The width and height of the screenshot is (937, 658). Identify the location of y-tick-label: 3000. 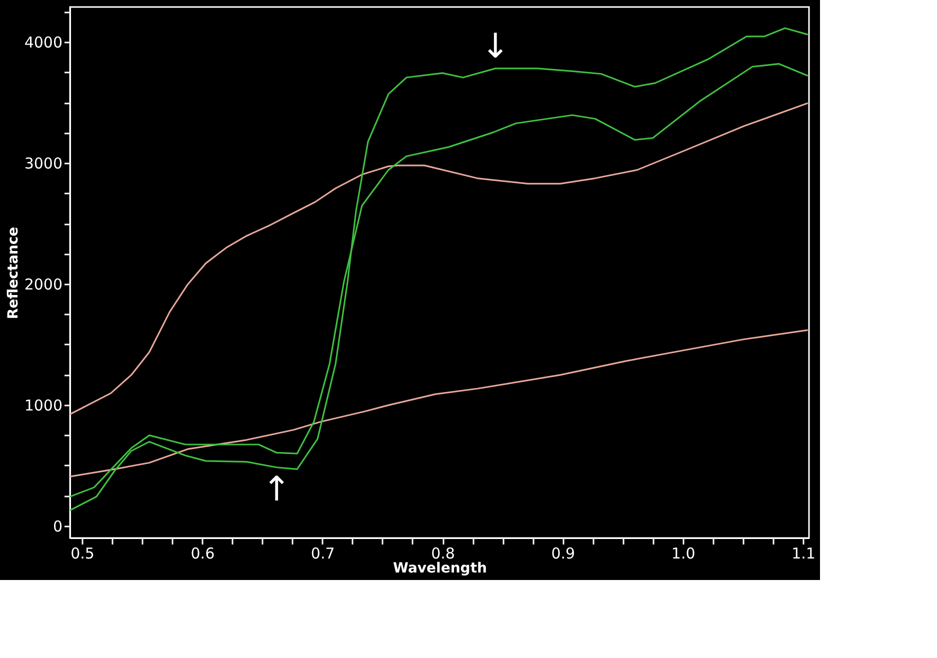
(43, 163).